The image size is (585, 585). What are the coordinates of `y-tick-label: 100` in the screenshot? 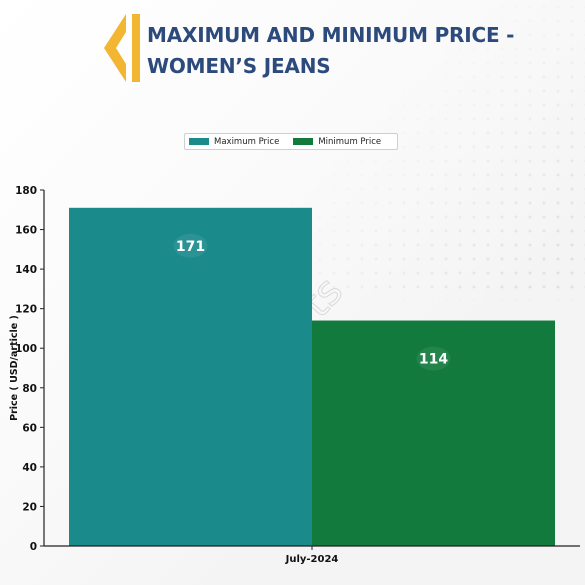 It's located at (26, 349).